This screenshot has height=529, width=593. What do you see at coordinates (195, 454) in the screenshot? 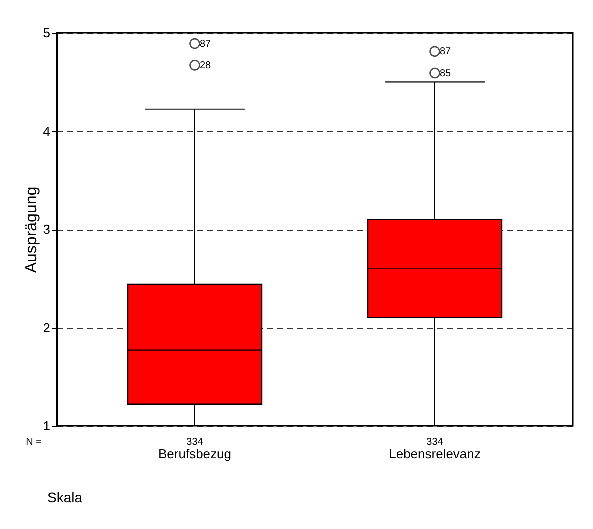
I see `x-tick-label: Berufsbezug` at bounding box center [195, 454].